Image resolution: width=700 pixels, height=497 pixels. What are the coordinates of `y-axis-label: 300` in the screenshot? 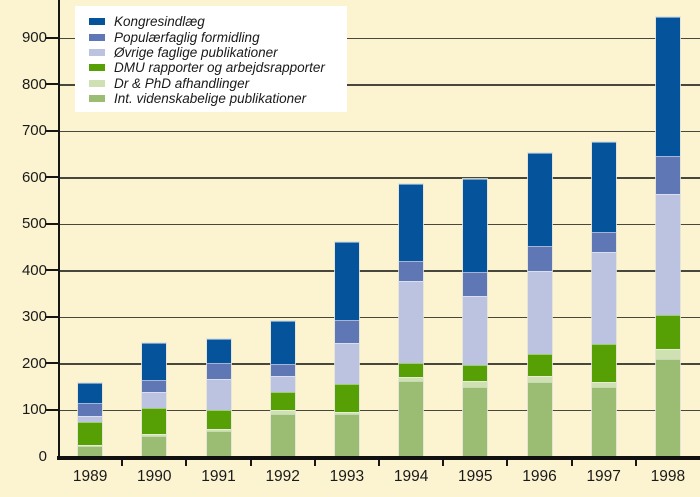 It's located at (34, 316).